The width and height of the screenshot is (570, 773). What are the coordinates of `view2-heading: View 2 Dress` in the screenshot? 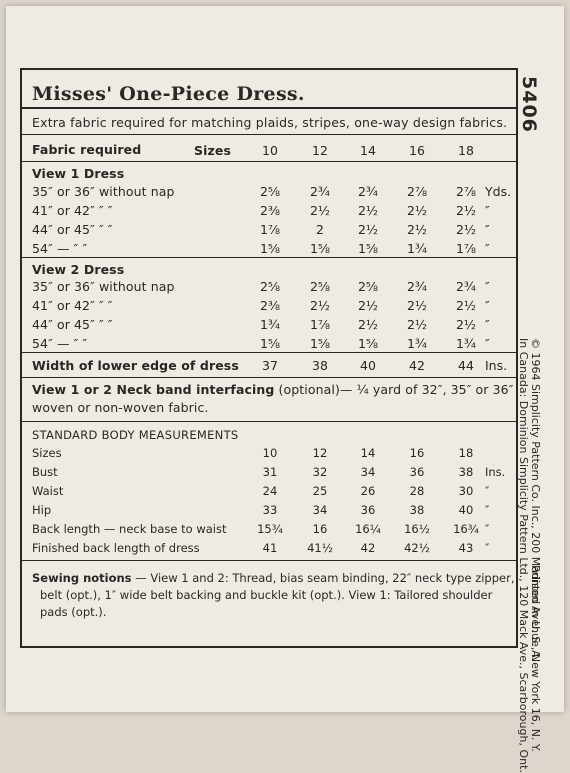 It's located at (78, 269).